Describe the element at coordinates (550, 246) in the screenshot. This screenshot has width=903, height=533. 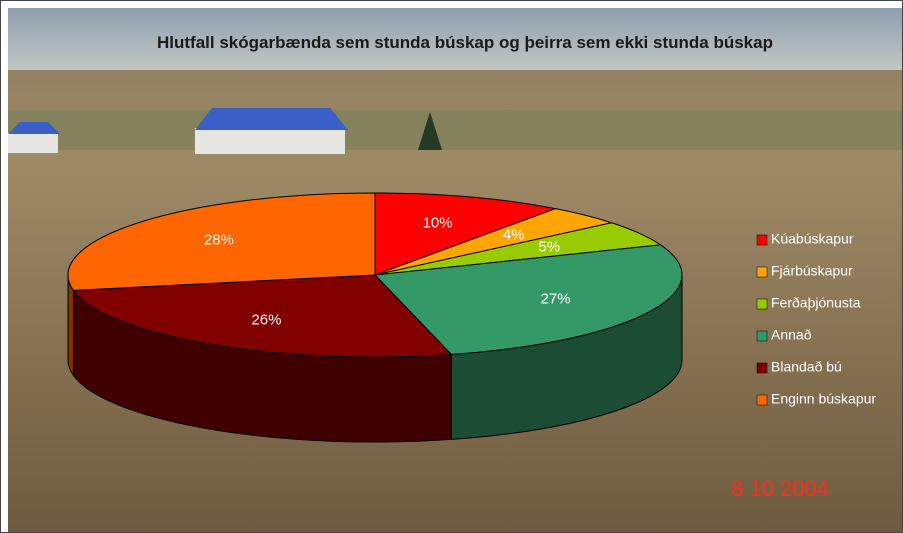
I see `data-label: 5%` at that location.